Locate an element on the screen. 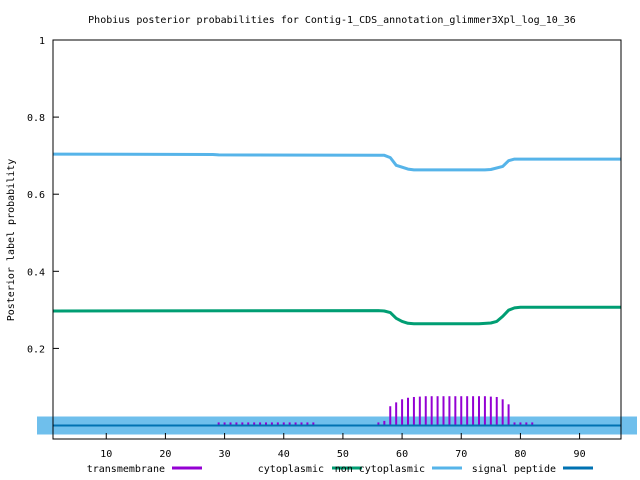 Image resolution: width=640 pixels, height=480 pixels. legend-label-non-cytoplasmic: non cytoplasmic is located at coordinates (380, 469).